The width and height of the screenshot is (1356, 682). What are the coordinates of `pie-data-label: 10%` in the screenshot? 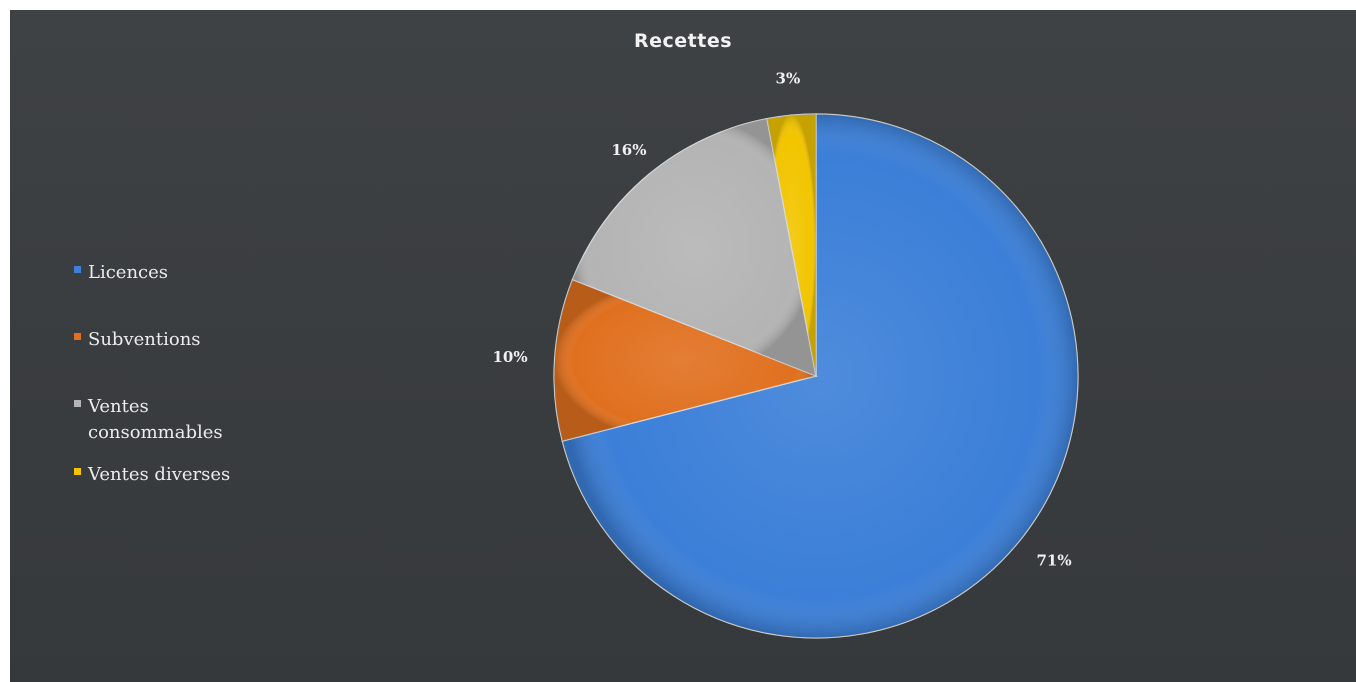 It's located at (509, 357).